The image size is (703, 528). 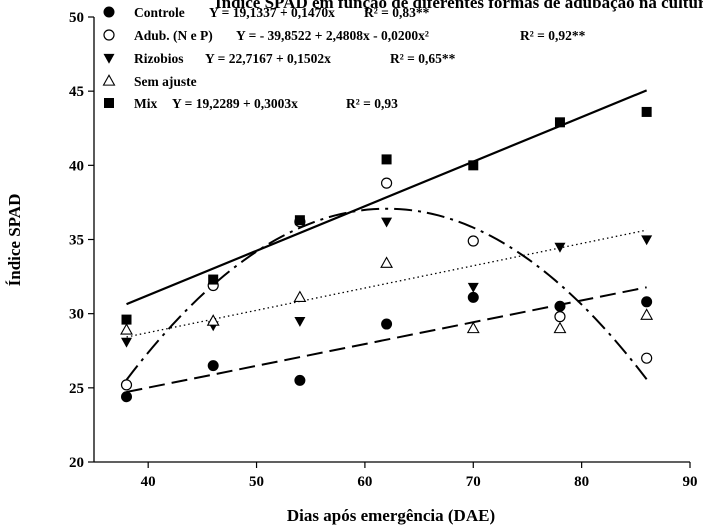 What do you see at coordinates (235, 103) in the screenshot?
I see `legend-equation: Y = 19,2289 + 0,3003x` at bounding box center [235, 103].